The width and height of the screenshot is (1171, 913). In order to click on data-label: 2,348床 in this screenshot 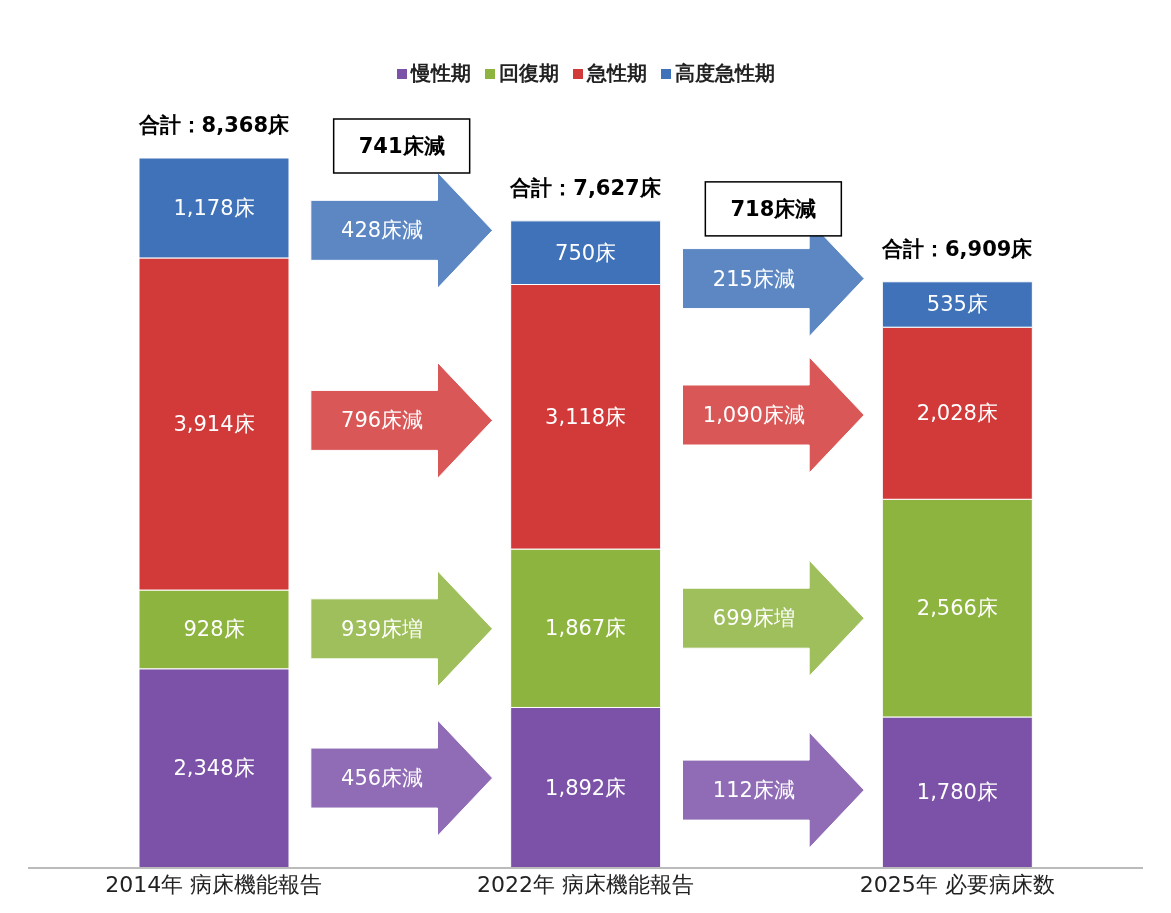, I will do `click(214, 768)`.